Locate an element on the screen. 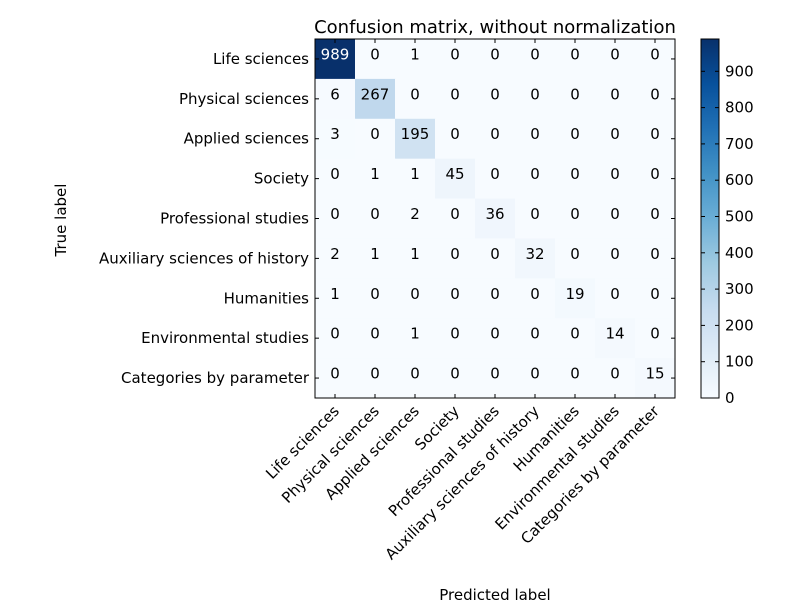 This screenshot has width=800, height=604. cell-value-label: 2 is located at coordinates (415, 214).